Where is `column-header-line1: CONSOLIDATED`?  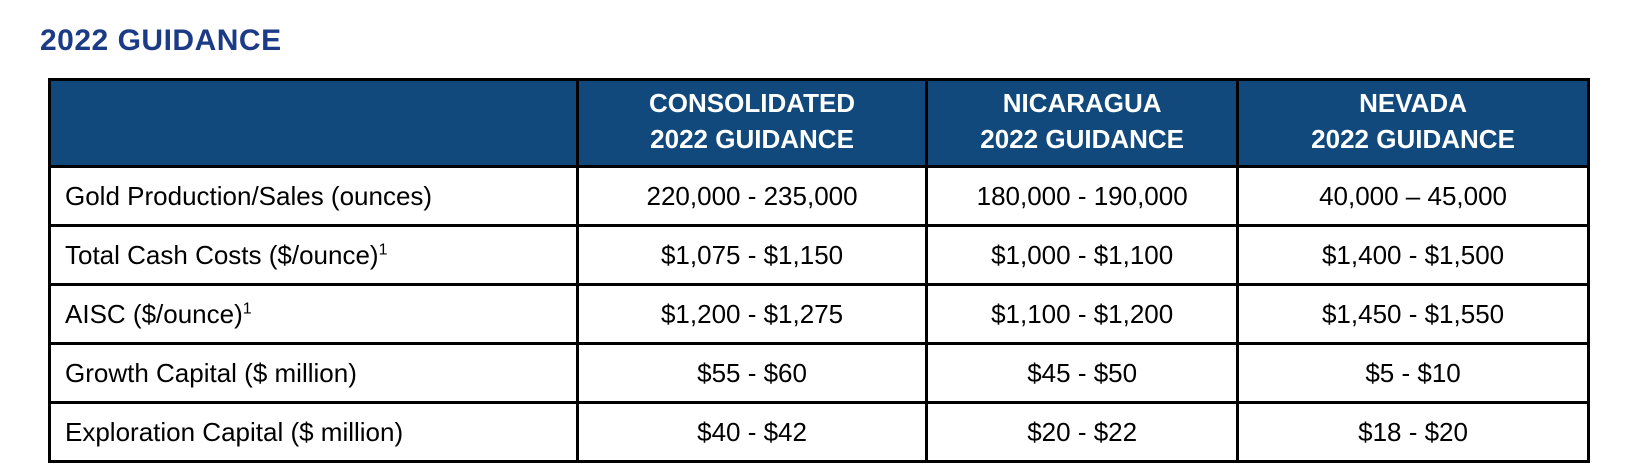 column-header-line1: CONSOLIDATED is located at coordinates (752, 102).